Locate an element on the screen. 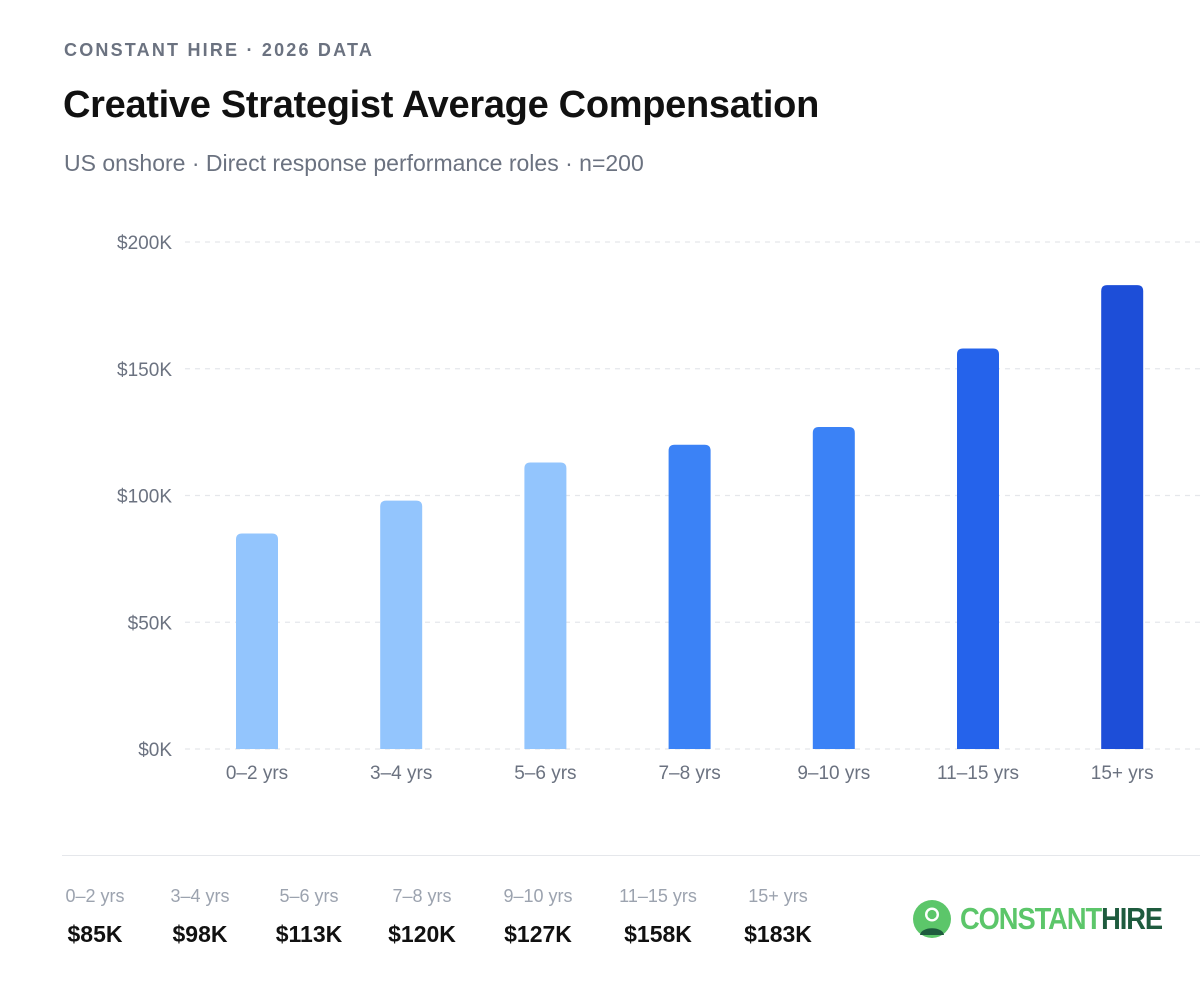 This screenshot has height=1000, width=1200. x-tick-label: 3–4 yrs is located at coordinates (401, 773).